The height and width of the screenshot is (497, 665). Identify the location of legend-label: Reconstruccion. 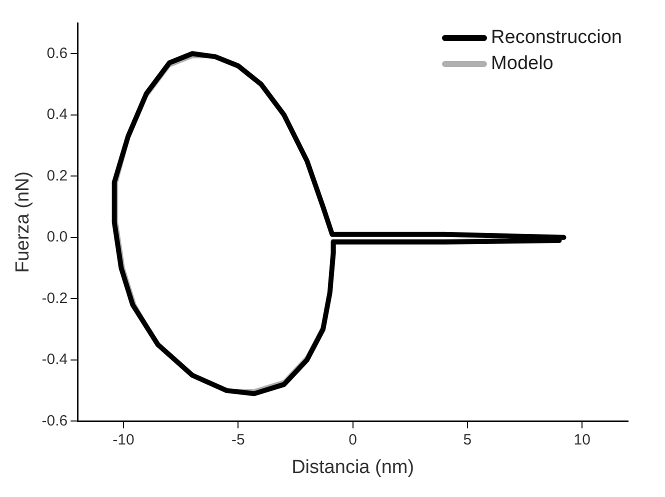
(556, 38).